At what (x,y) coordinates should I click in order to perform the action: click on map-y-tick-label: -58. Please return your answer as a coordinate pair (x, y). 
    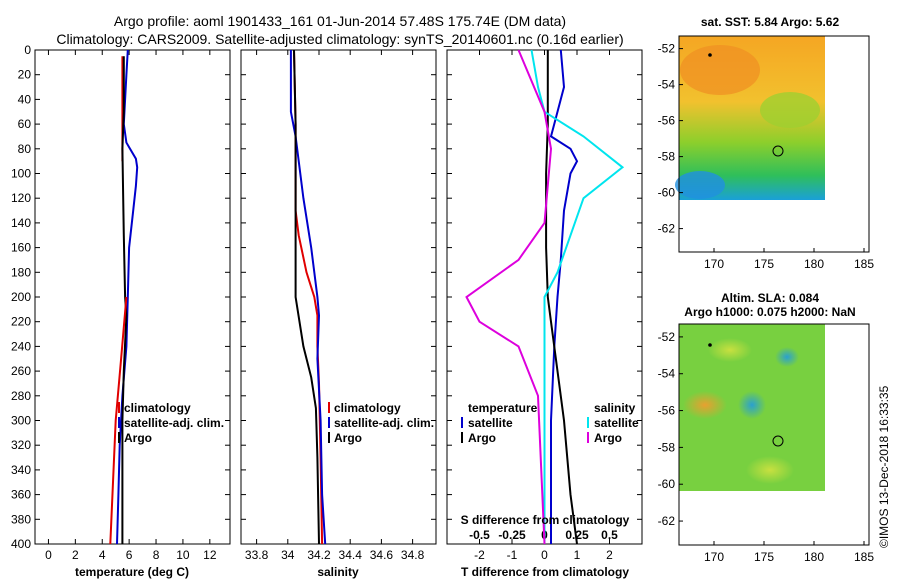
    Looking at the image, I should click on (667, 157).